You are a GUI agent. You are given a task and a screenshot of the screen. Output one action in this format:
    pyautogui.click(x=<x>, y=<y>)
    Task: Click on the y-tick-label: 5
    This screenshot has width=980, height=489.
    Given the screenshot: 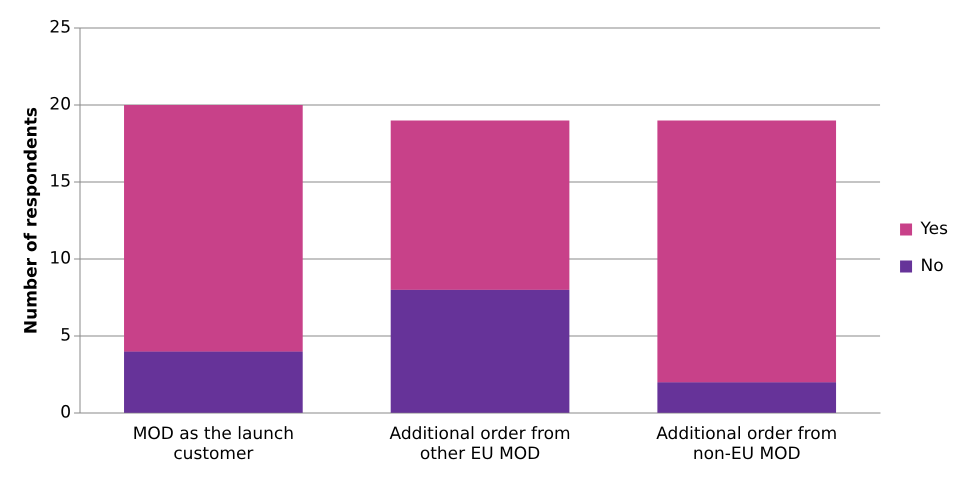 What is the action you would take?
    pyautogui.click(x=66, y=336)
    